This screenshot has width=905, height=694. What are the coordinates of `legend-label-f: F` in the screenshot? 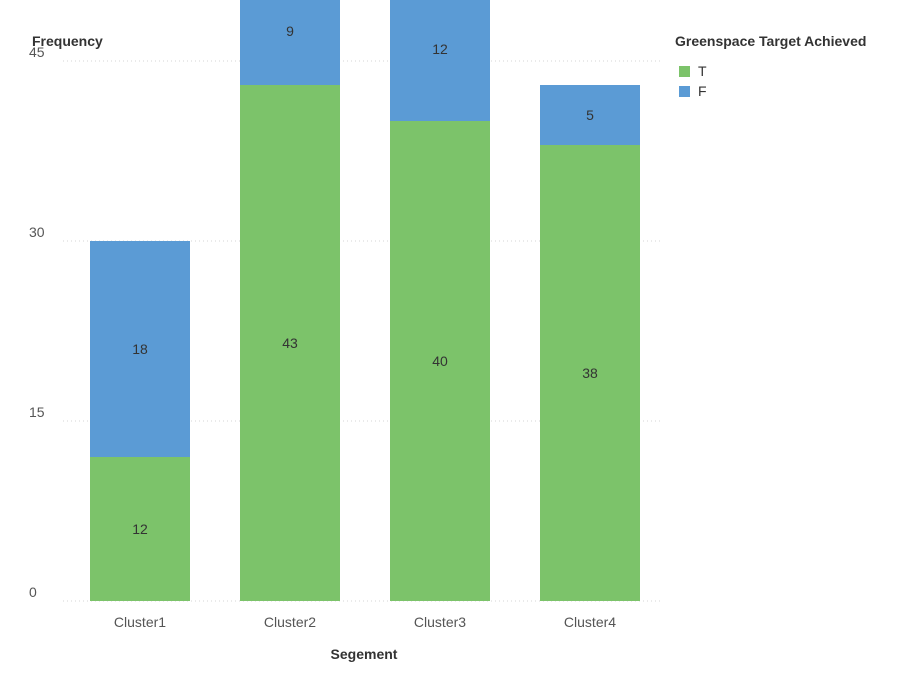 It's located at (702, 91).